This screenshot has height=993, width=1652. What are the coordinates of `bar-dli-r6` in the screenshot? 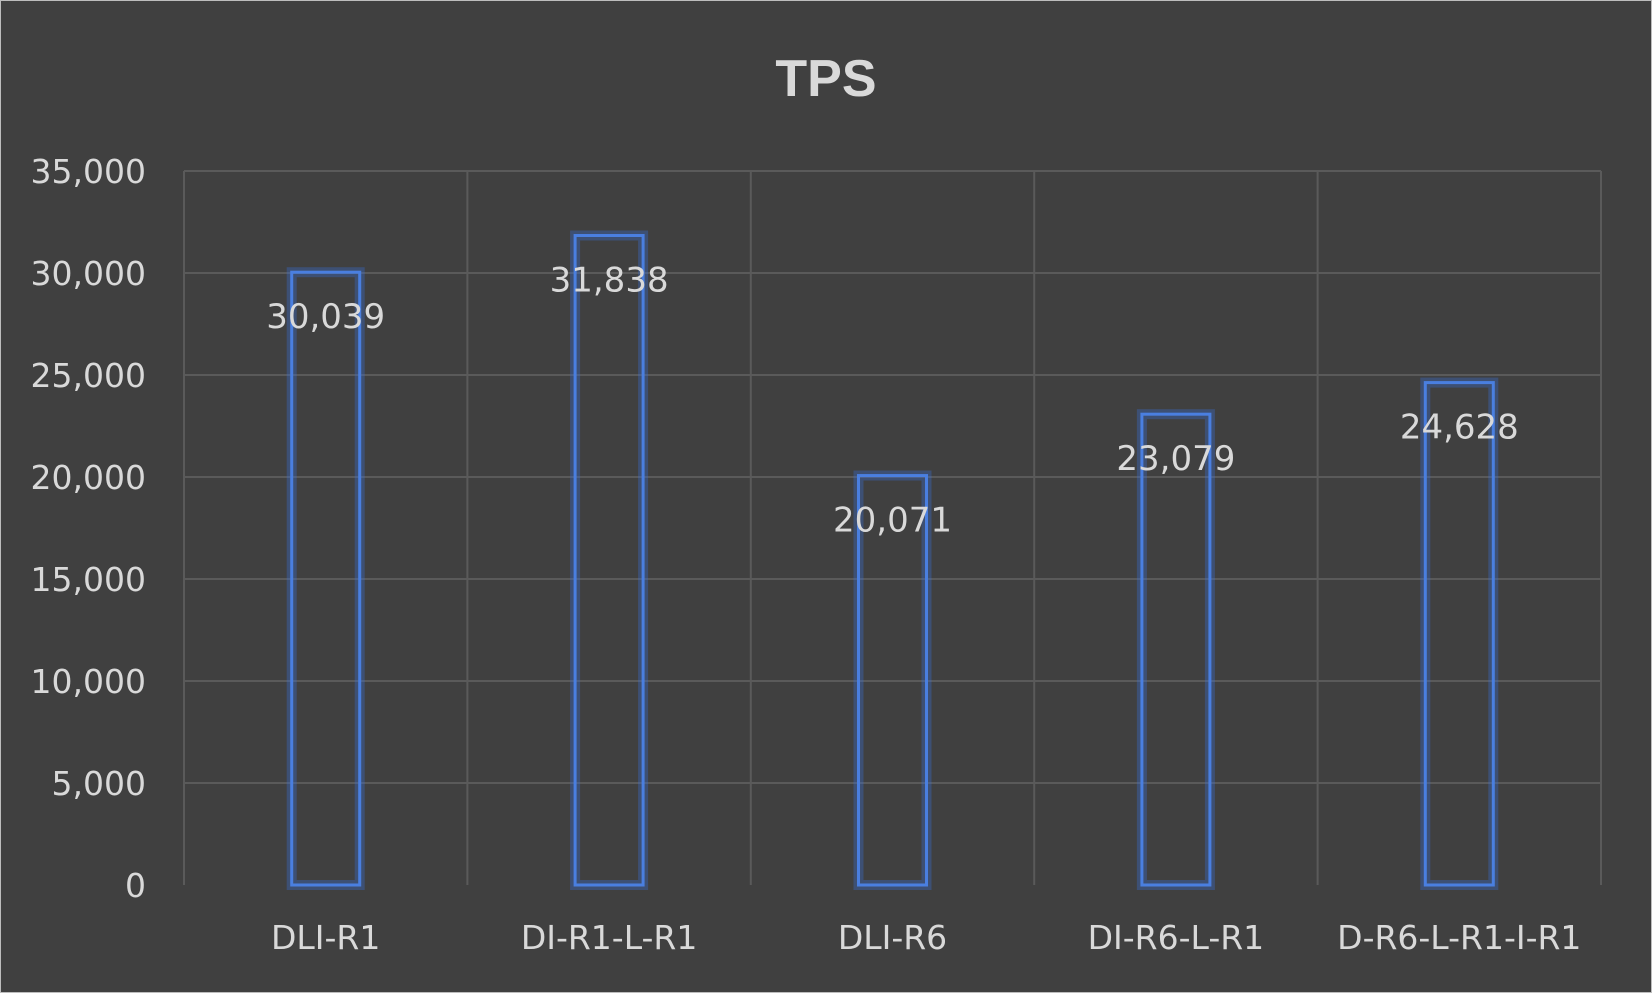 It's located at (892, 680).